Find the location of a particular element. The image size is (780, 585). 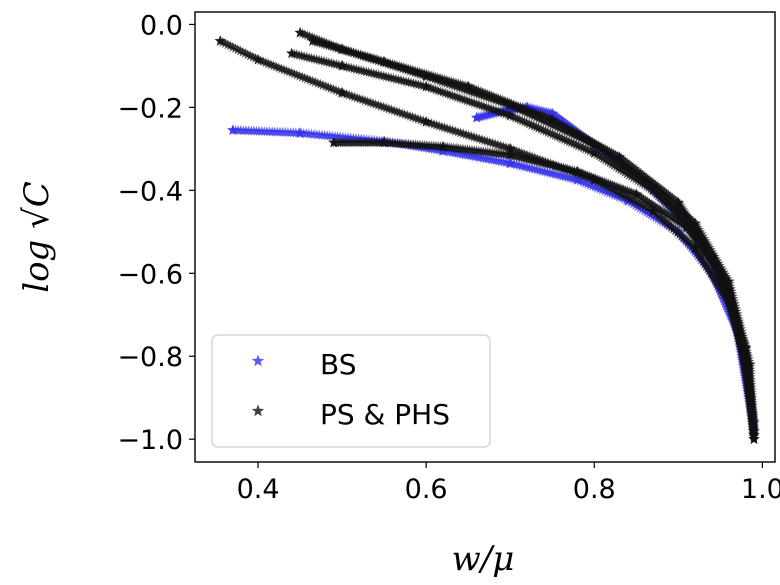

y-tick-label: −0.2 is located at coordinates (150, 108).